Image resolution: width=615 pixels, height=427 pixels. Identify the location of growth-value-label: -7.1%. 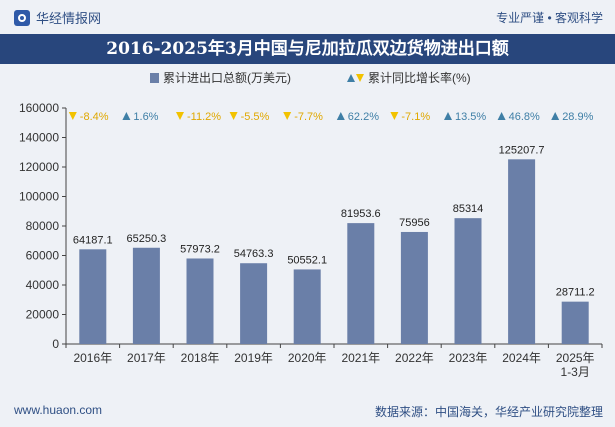
(415, 117).